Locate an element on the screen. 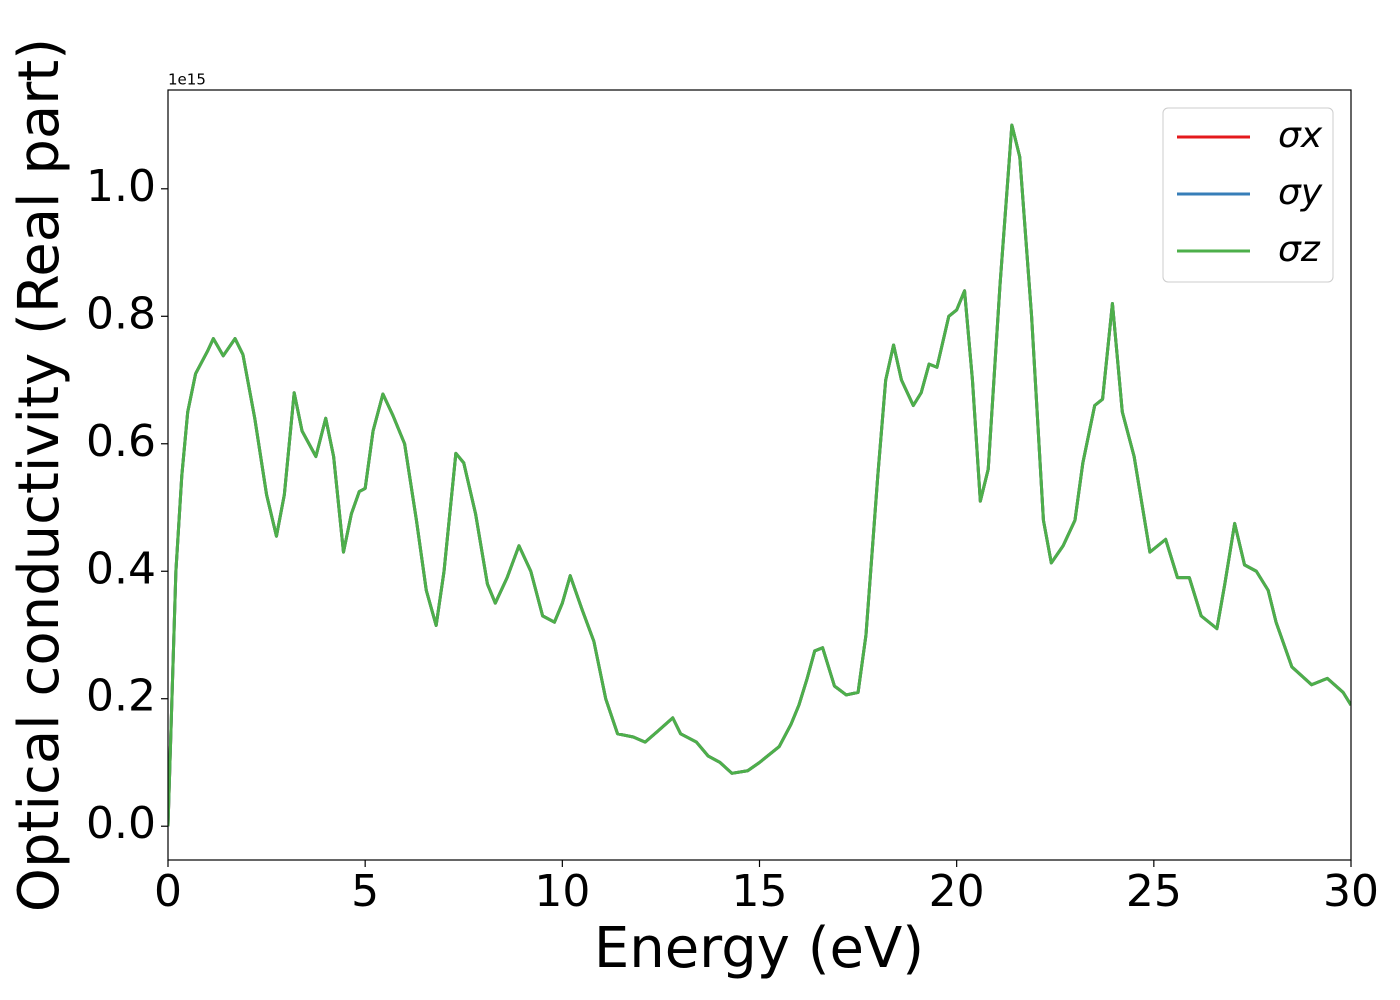 Image resolution: width=1400 pixels, height=1000 pixels. y-tick-label: 0.0 is located at coordinates (121, 823).